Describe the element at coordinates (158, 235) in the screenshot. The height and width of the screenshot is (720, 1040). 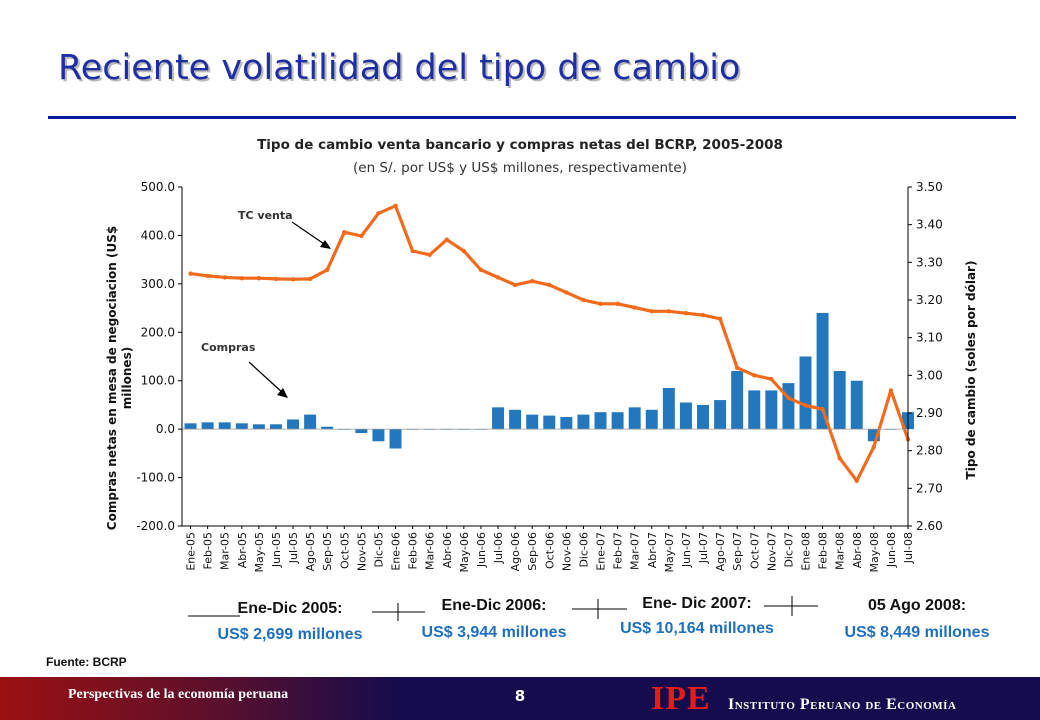
I see `y-left-tick-label: 400.0` at that location.